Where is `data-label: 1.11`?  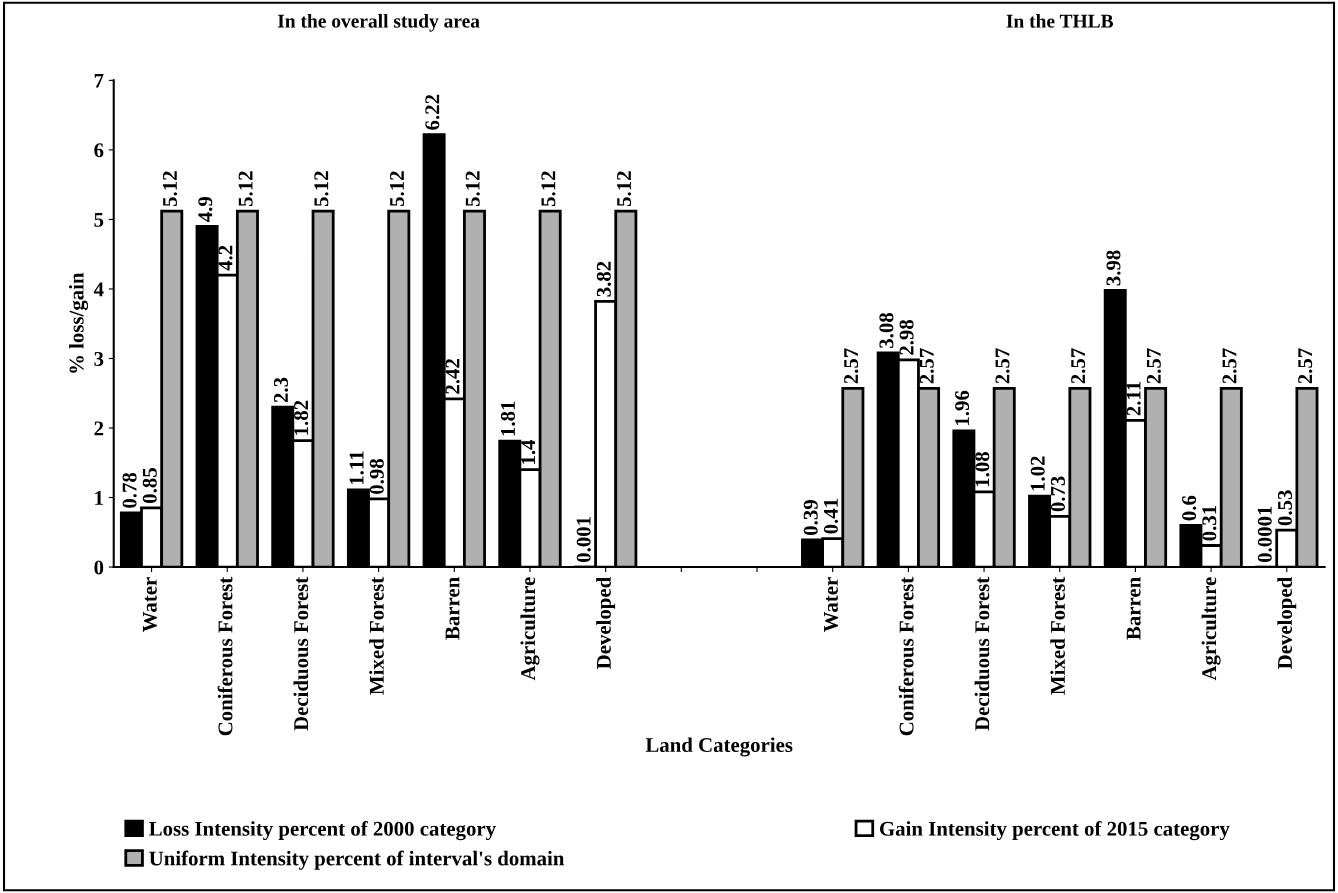 data-label: 1.11 is located at coordinates (356, 468).